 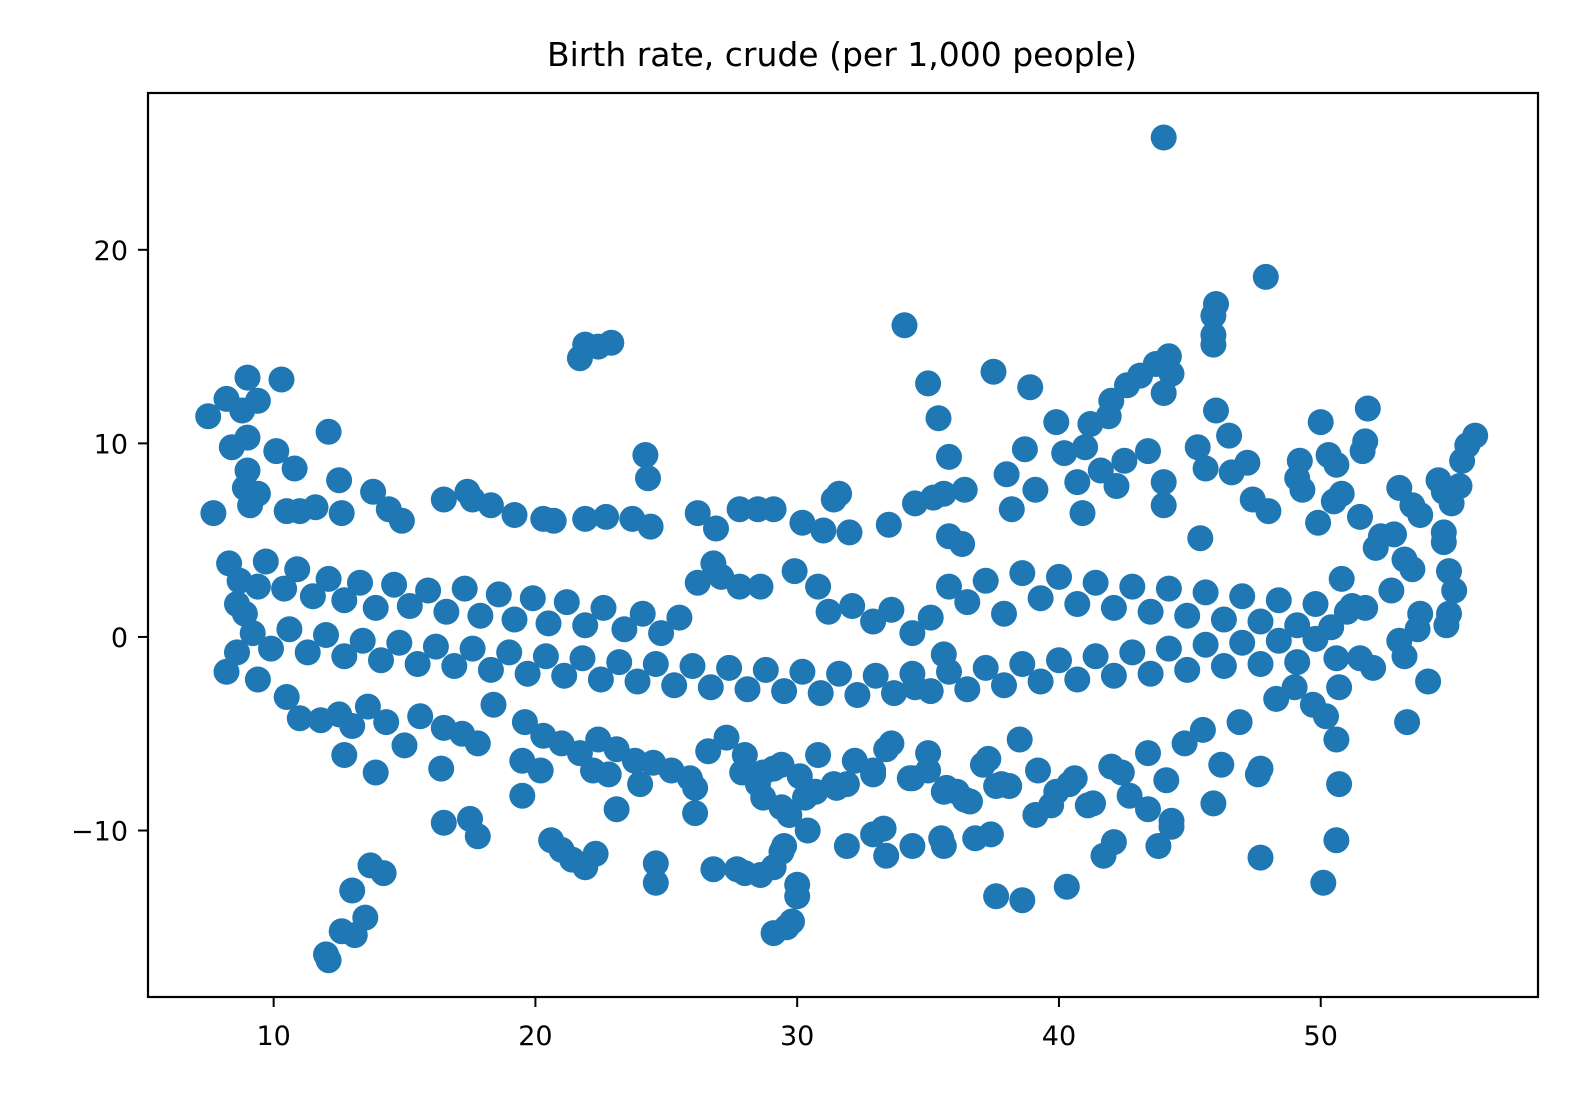 I want to click on x-tick-label: 20, so click(x=535, y=1036).